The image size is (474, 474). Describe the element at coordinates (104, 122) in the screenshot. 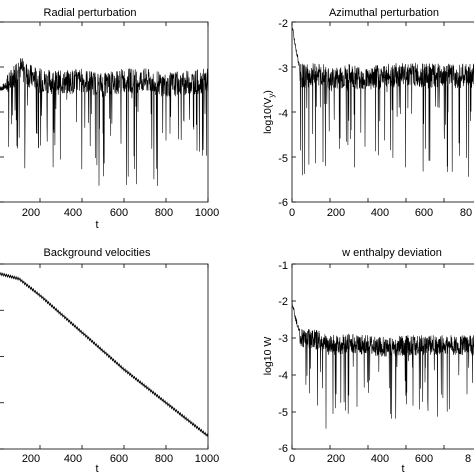

I see `series-line-radial` at that location.